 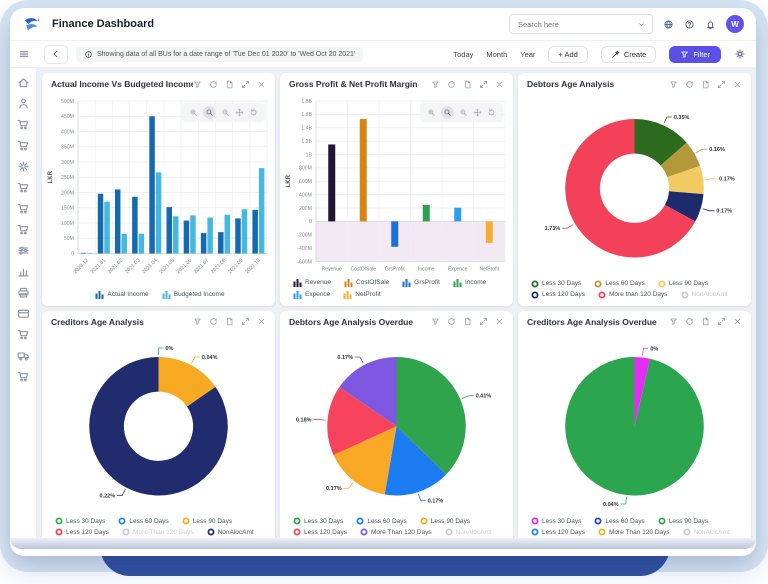 I want to click on avatar: W, so click(x=735, y=24).